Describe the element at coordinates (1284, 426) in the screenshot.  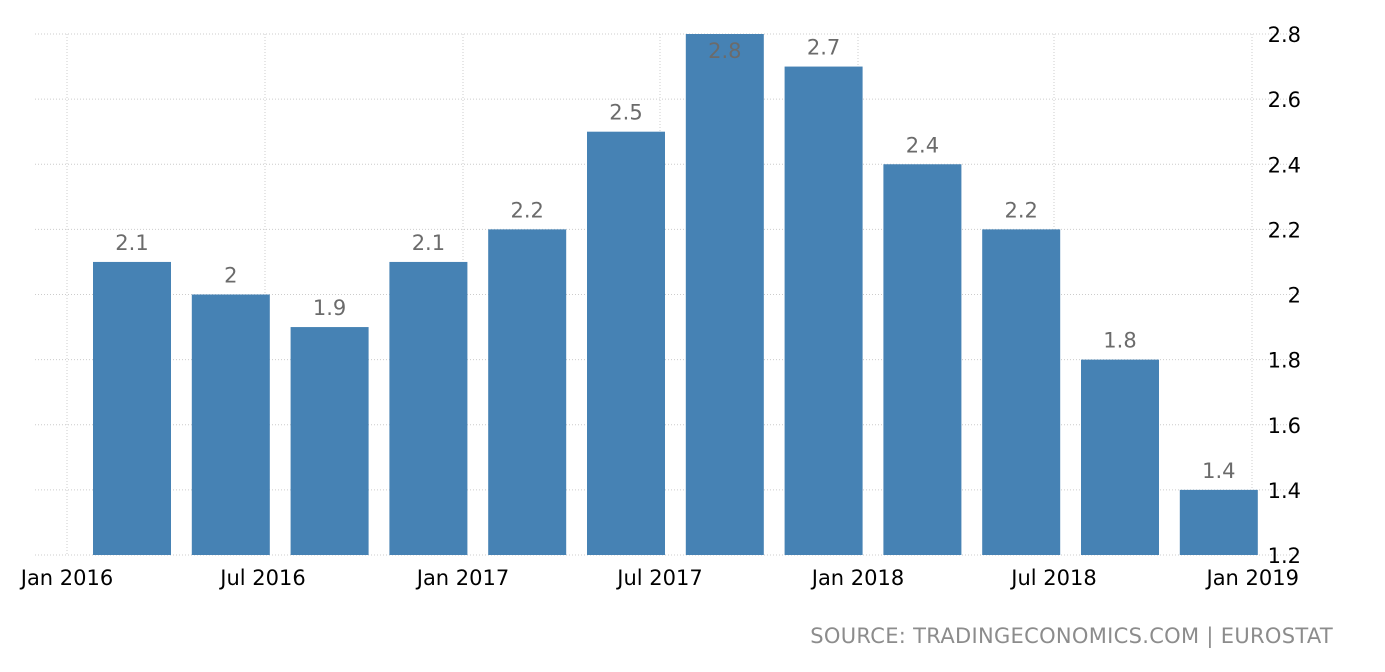
I see `y-tick-label: 1.6` at that location.